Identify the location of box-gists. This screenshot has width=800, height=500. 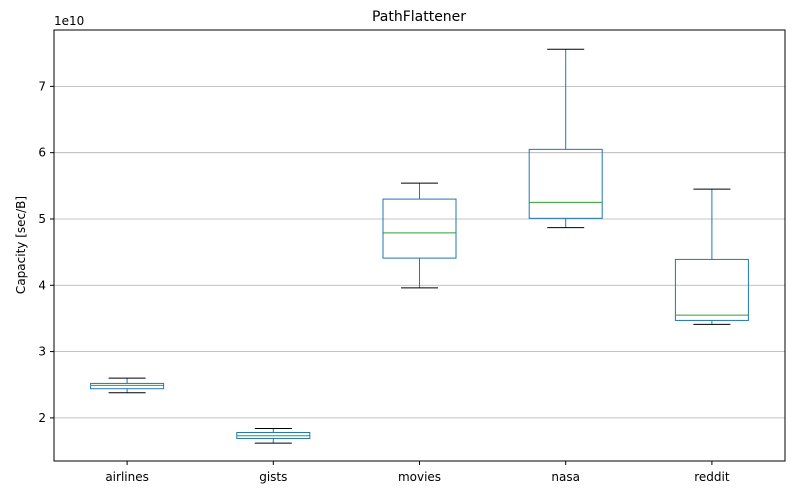
(273, 436).